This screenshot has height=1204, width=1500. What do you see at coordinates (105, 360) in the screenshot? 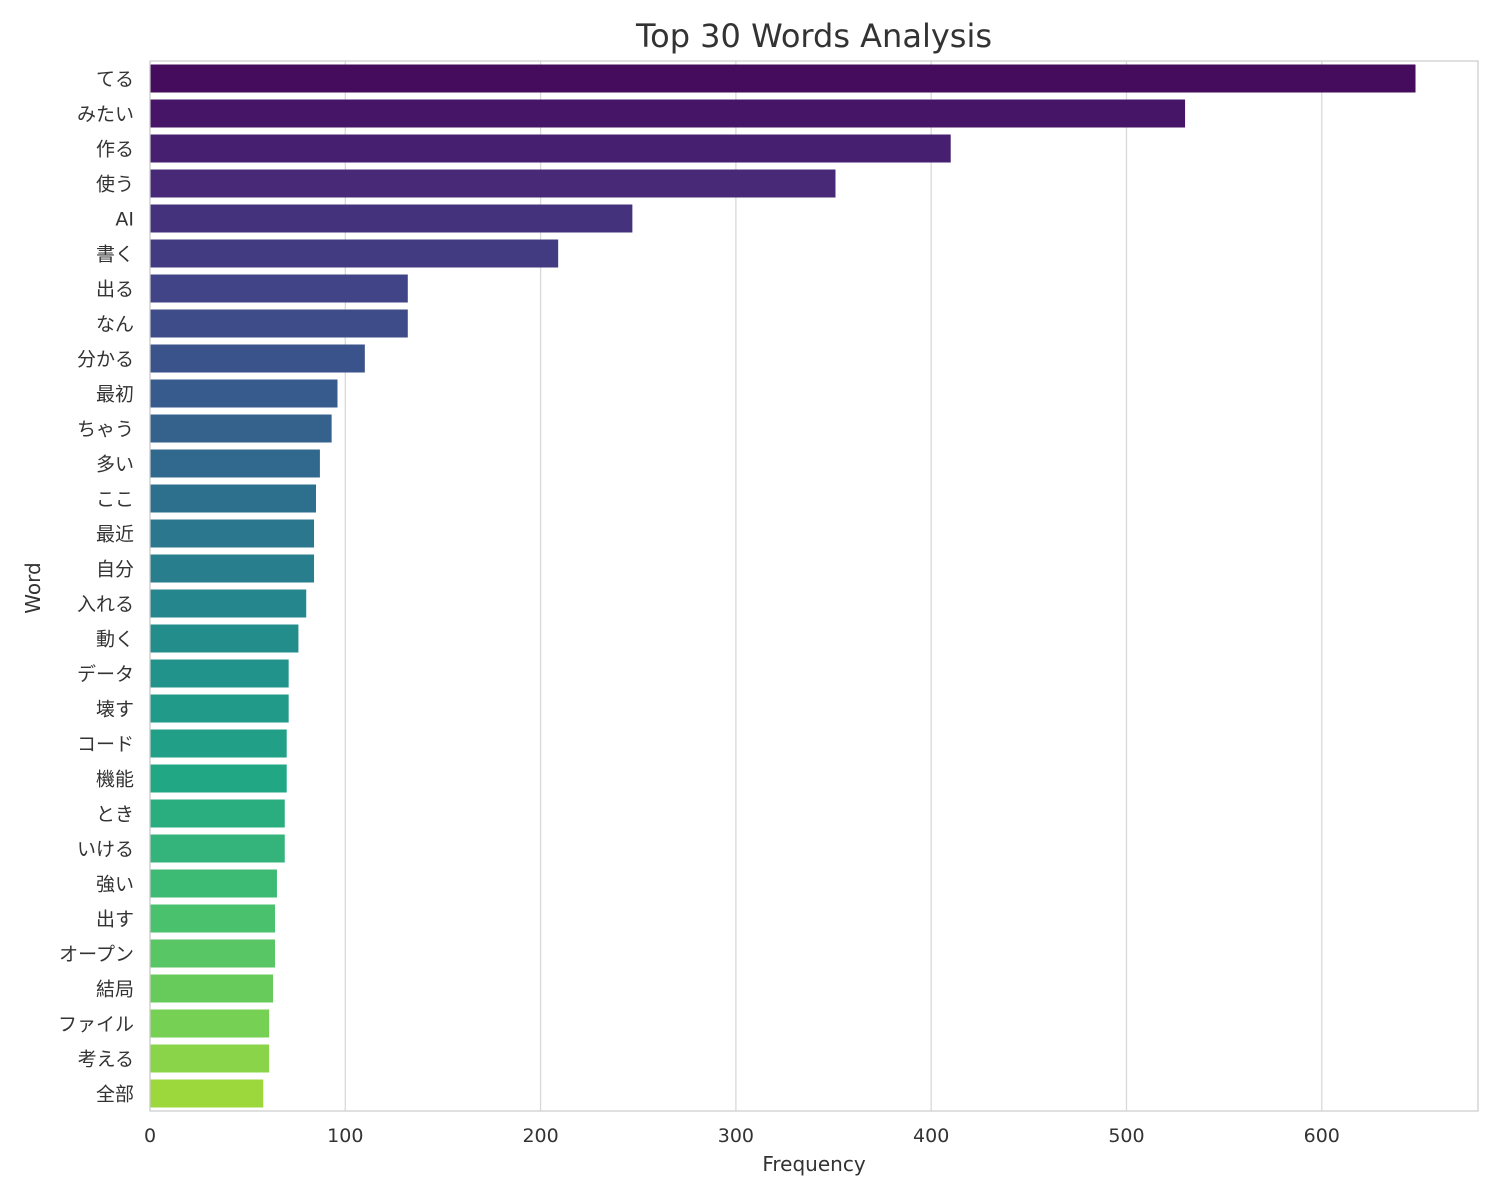
I see `y-tick-label: 分かる` at bounding box center [105, 360].